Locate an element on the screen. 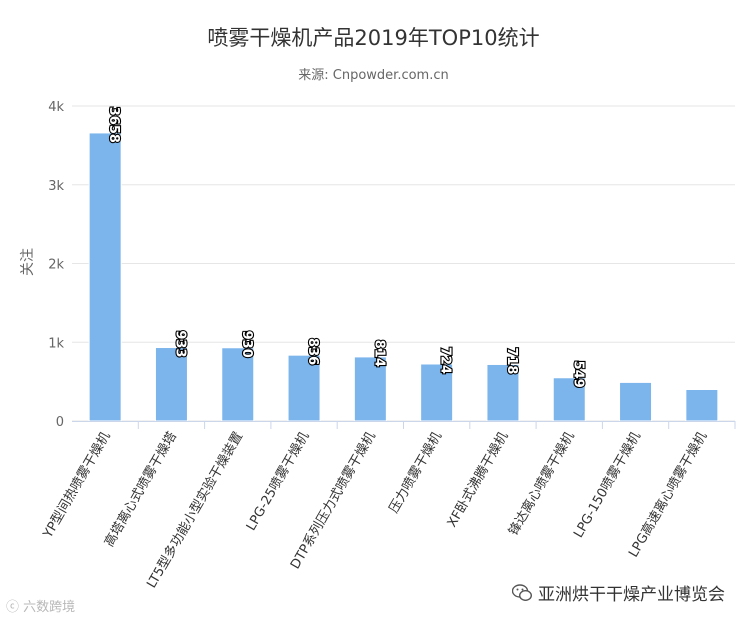 The height and width of the screenshot is (622, 747). source-watermark: ⓒ 六数跨境 is located at coordinates (41, 607).